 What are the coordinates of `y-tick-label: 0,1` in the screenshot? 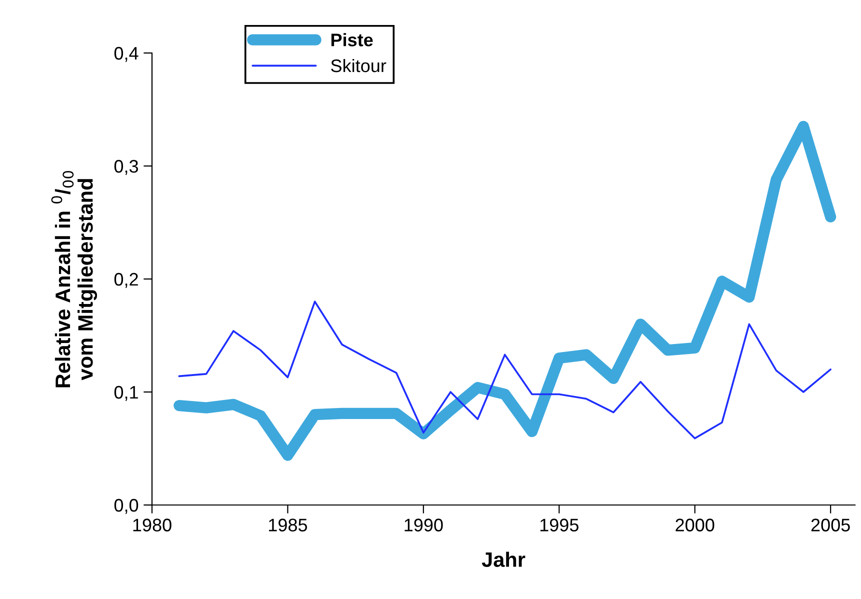 It's located at (126, 393).